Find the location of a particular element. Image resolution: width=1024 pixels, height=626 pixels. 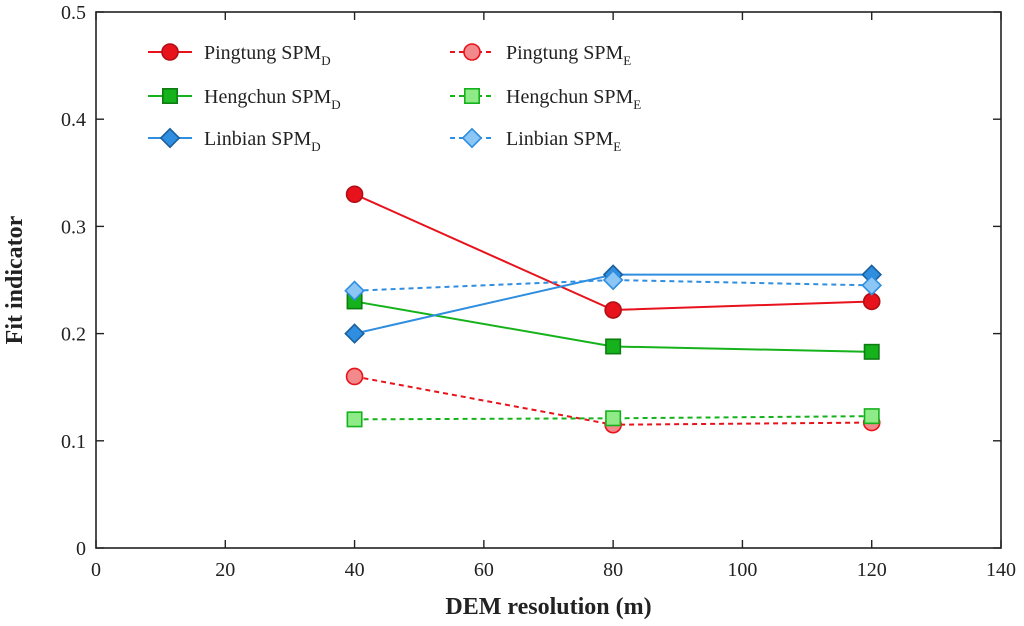

series-linbian-spm-e is located at coordinates (613, 285).